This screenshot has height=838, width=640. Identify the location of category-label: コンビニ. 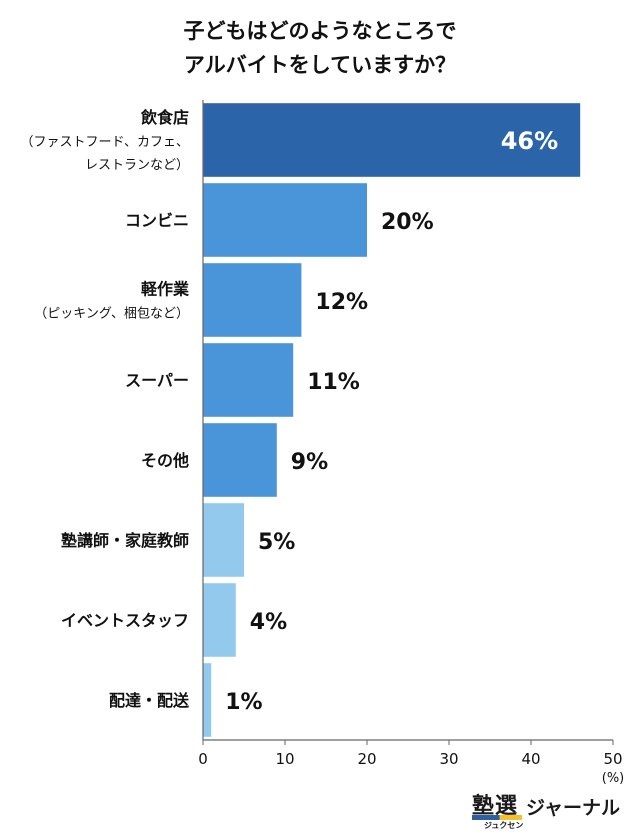
(157, 220).